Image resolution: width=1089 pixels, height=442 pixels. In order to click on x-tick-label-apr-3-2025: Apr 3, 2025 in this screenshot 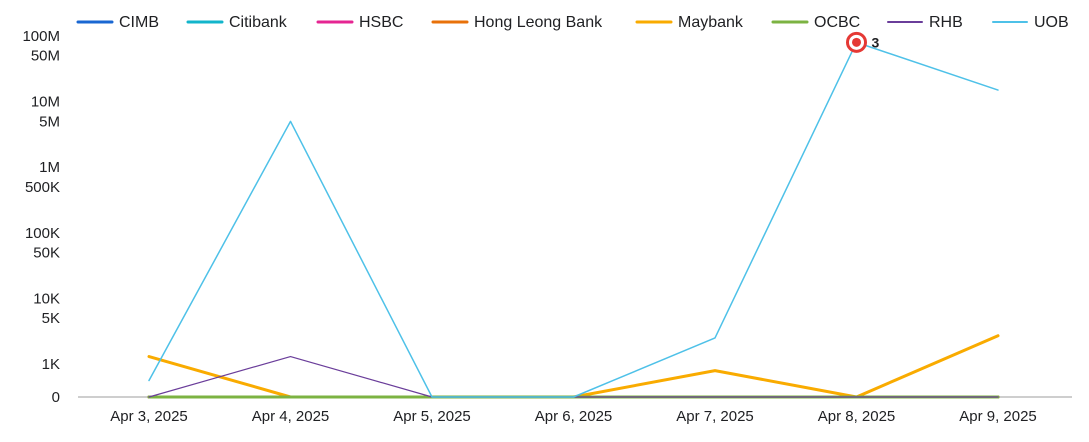, I will do `click(149, 416)`.